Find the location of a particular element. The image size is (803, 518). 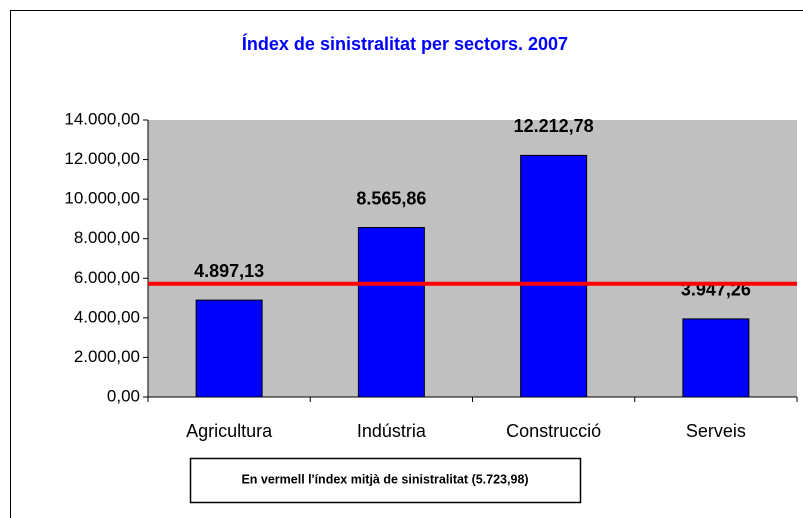

y-tick-label: 6.000,00 is located at coordinates (107, 277).